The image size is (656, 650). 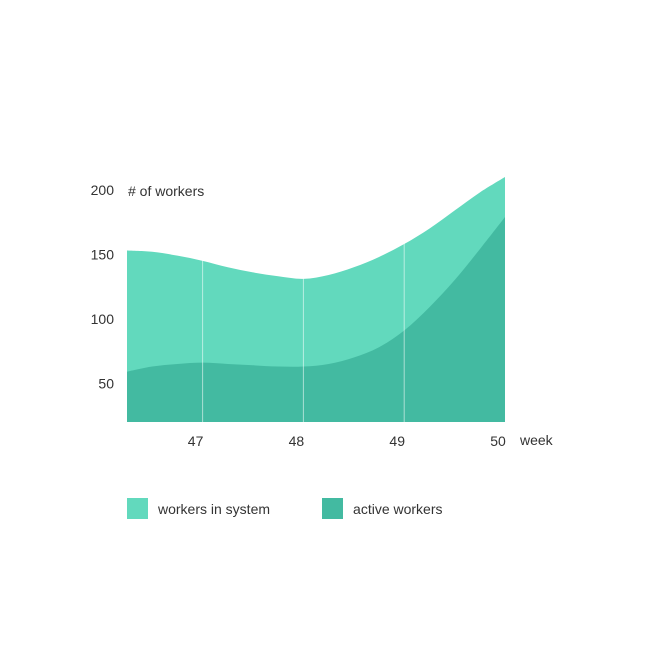 What do you see at coordinates (103, 319) in the screenshot?
I see `y-tick-label: 100` at bounding box center [103, 319].